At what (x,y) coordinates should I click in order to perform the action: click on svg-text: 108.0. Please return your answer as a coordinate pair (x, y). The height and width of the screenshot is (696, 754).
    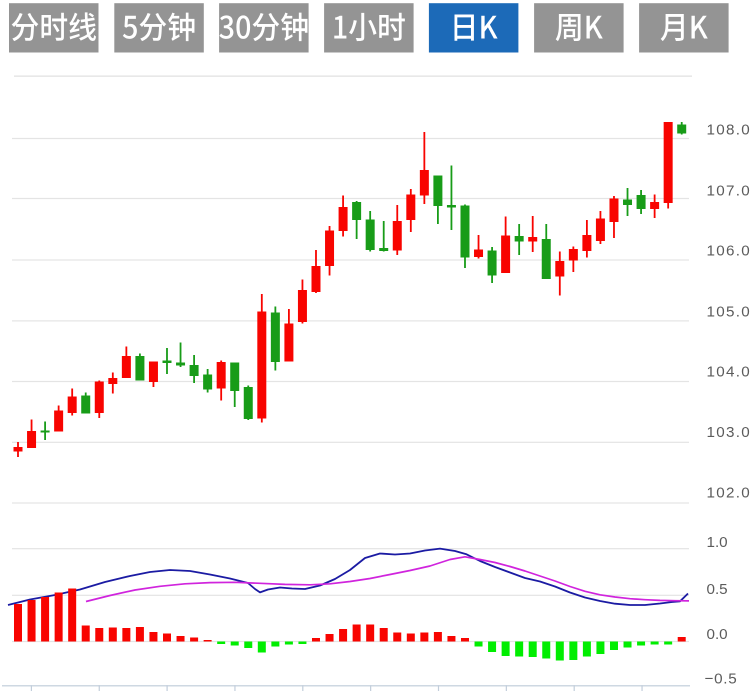
    Looking at the image, I should click on (729, 130).